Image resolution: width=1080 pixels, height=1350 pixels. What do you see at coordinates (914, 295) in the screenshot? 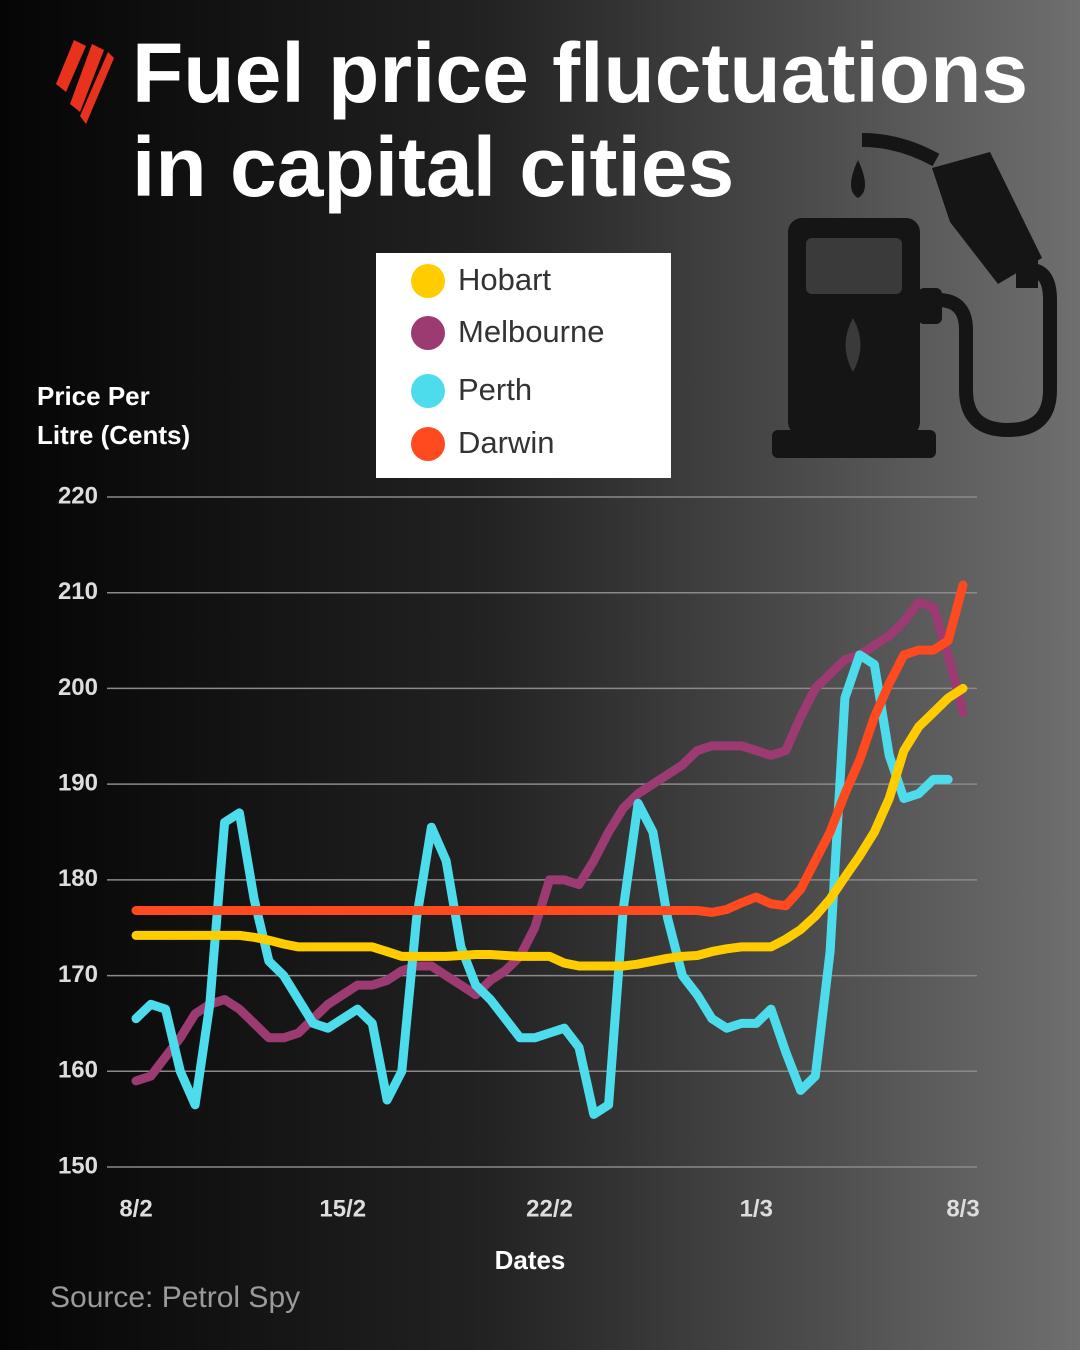
I see `fuel-pump-icon` at bounding box center [914, 295].